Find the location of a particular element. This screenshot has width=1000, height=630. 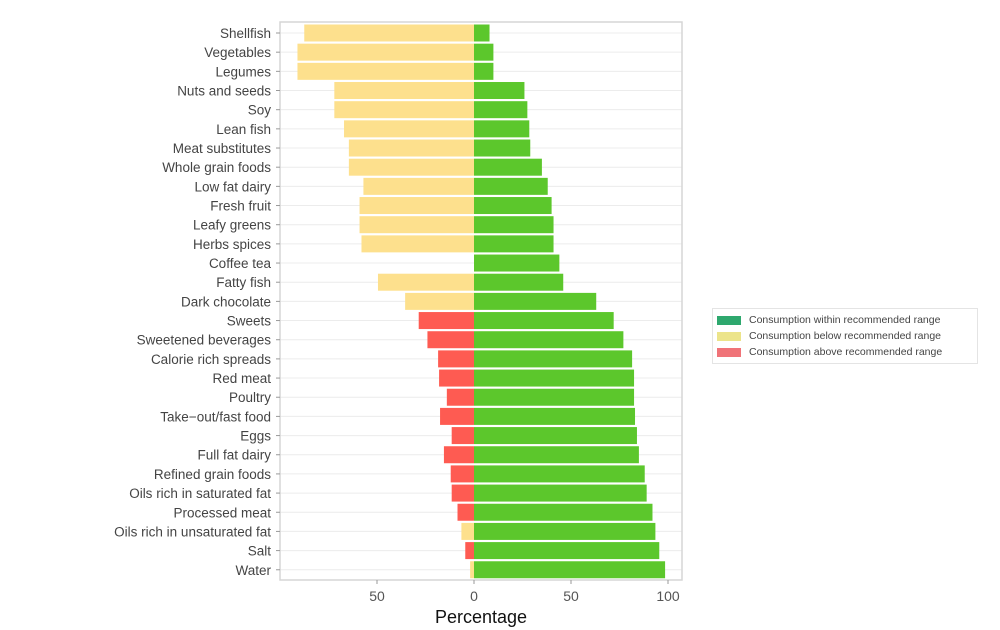

category-label: Oils rich in unsaturated fat is located at coordinates (192, 531).